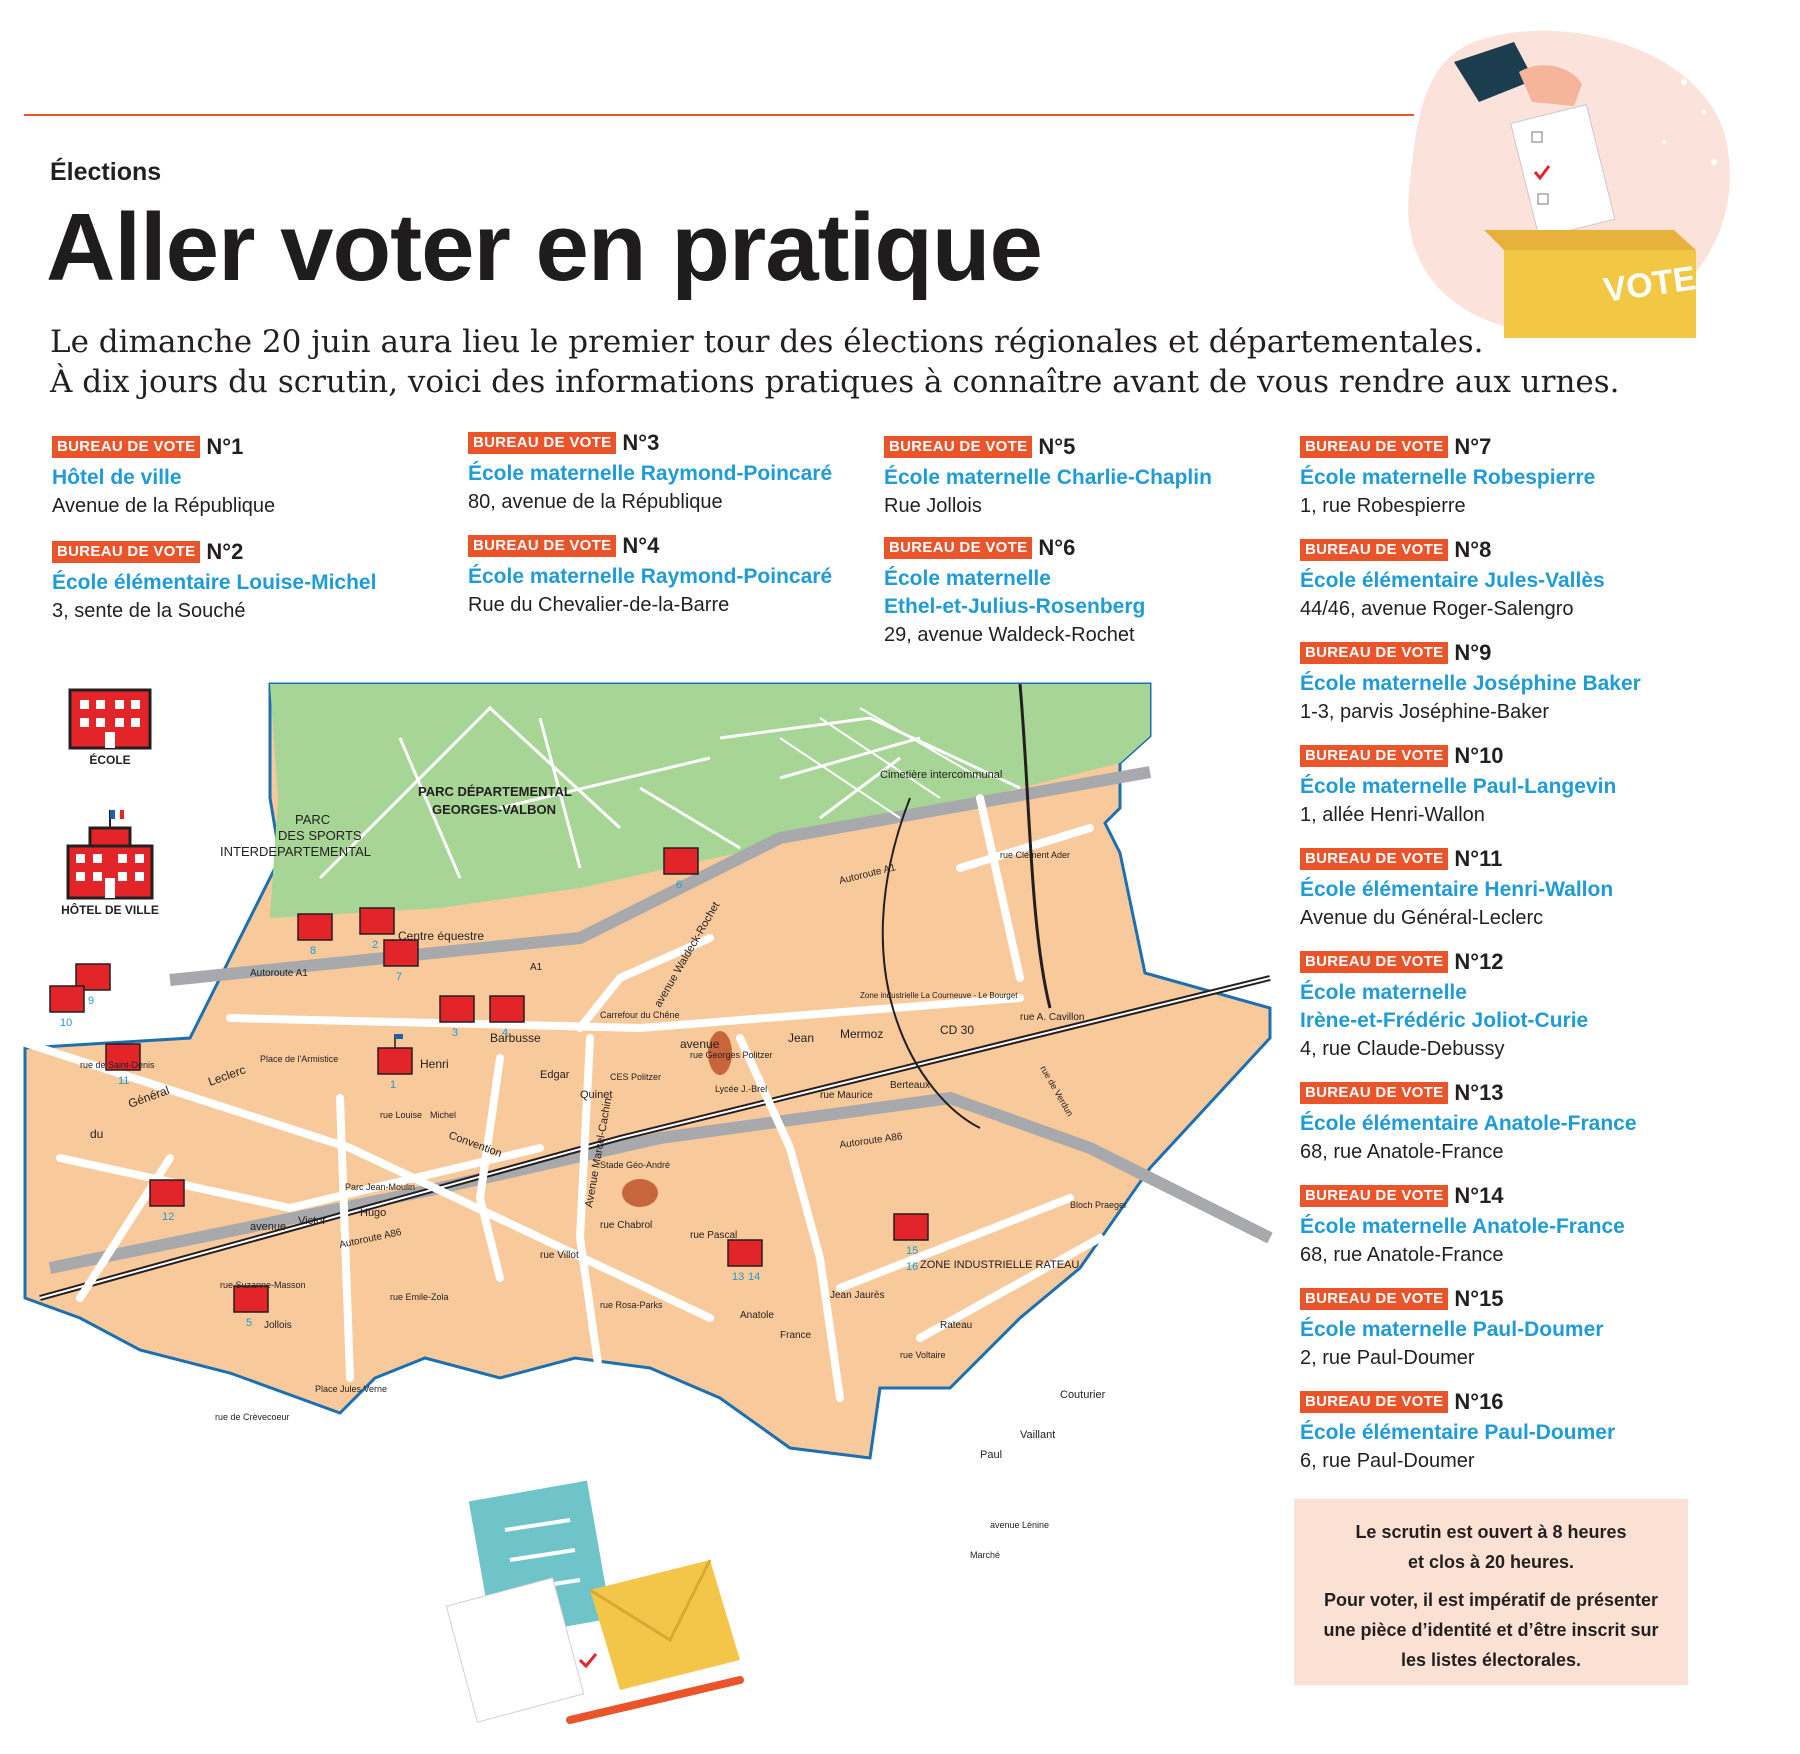 This screenshot has height=1754, width=1800. Describe the element at coordinates (1057, 446) in the screenshot. I see `bureau-number: N°5` at that location.